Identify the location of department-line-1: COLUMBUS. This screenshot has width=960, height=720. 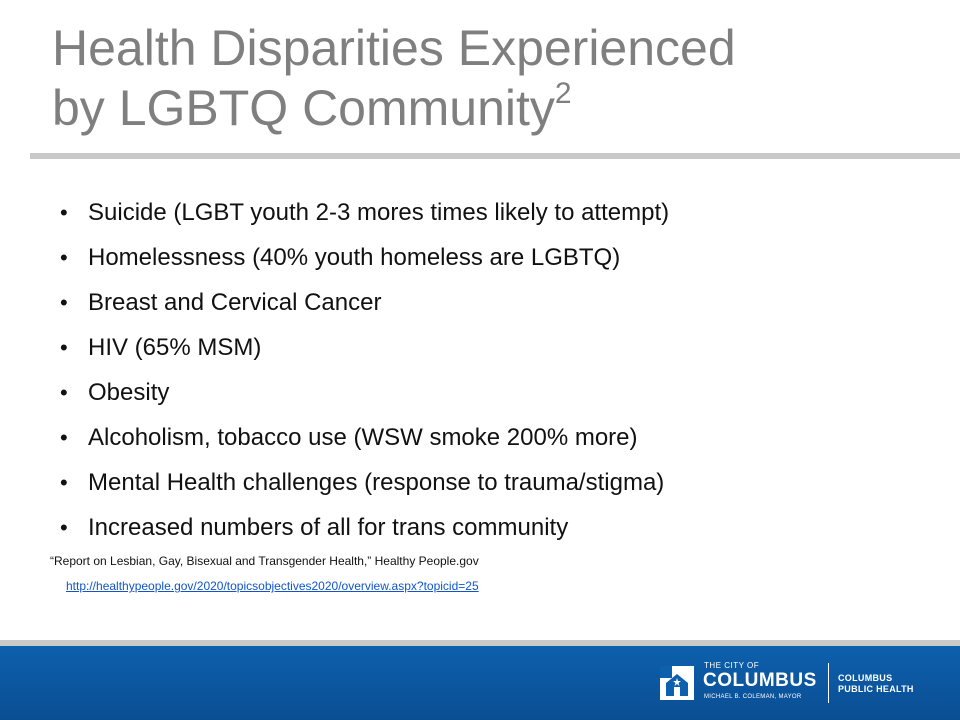
(865, 678).